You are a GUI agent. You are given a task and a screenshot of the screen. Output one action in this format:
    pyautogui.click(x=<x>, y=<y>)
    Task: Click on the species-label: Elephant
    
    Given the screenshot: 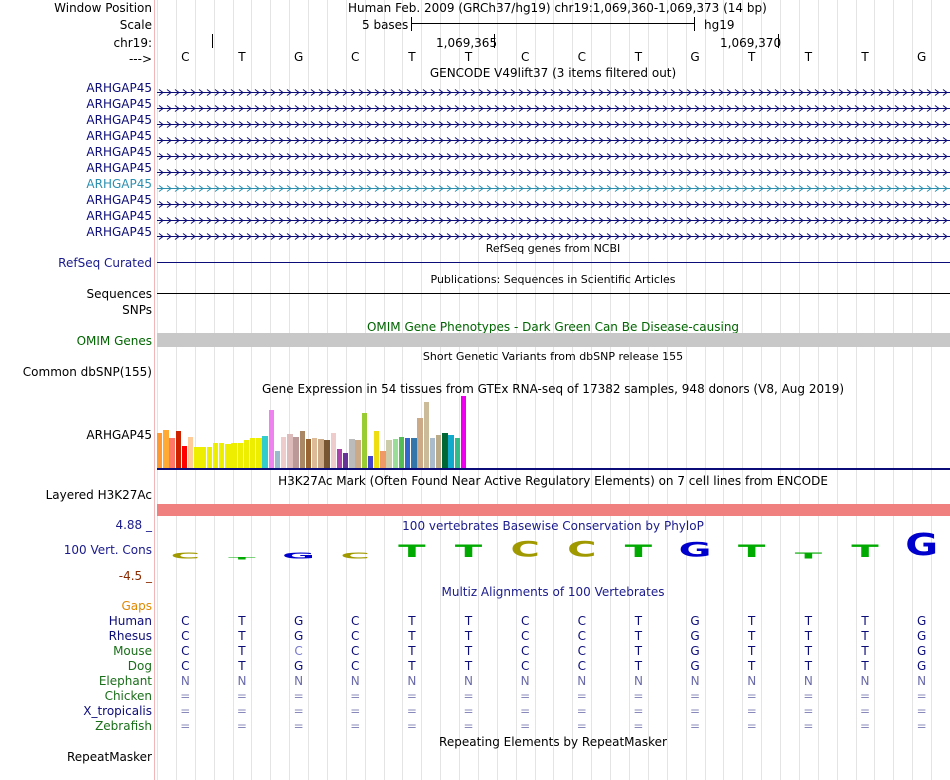 What is the action you would take?
    pyautogui.click(x=125, y=681)
    